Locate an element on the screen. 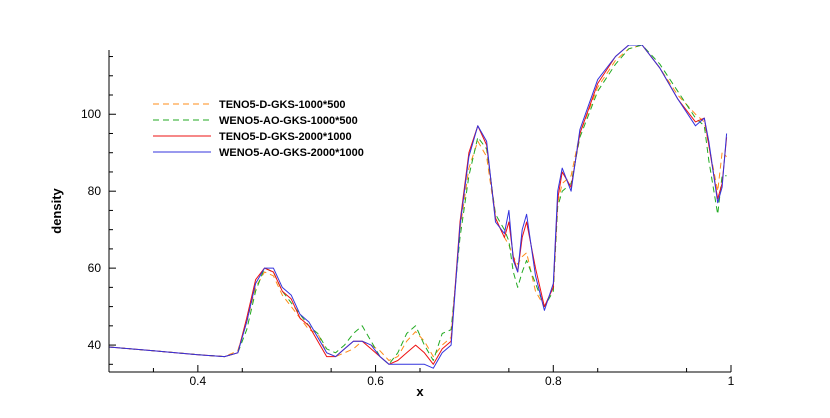  y-tick-label: 80 is located at coordinates (95, 191).